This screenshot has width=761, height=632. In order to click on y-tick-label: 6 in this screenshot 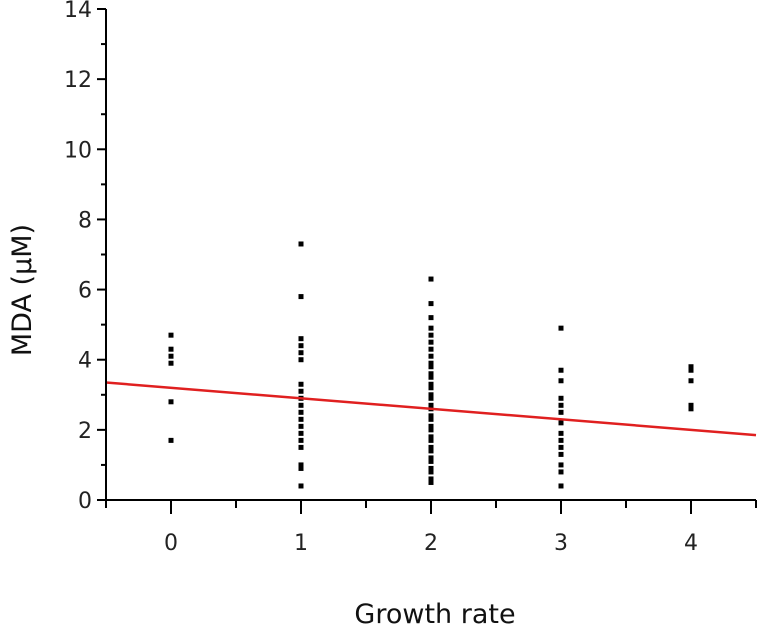, I will do `click(85, 291)`.